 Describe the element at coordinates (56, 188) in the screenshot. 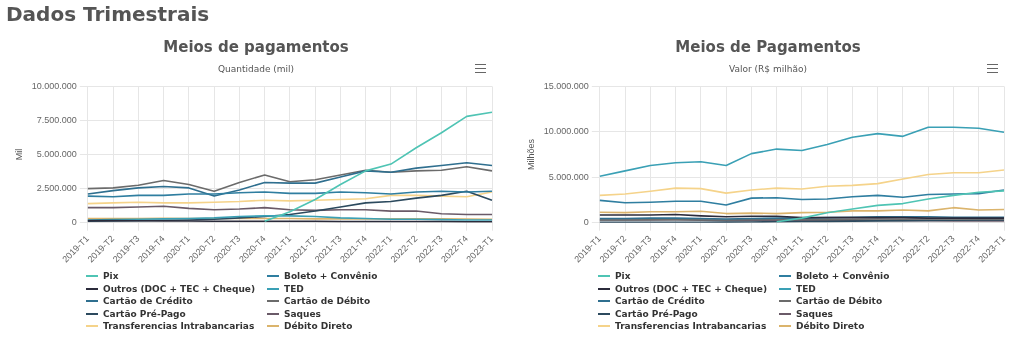

I see `y-tick-label: 2.500.000` at that location.